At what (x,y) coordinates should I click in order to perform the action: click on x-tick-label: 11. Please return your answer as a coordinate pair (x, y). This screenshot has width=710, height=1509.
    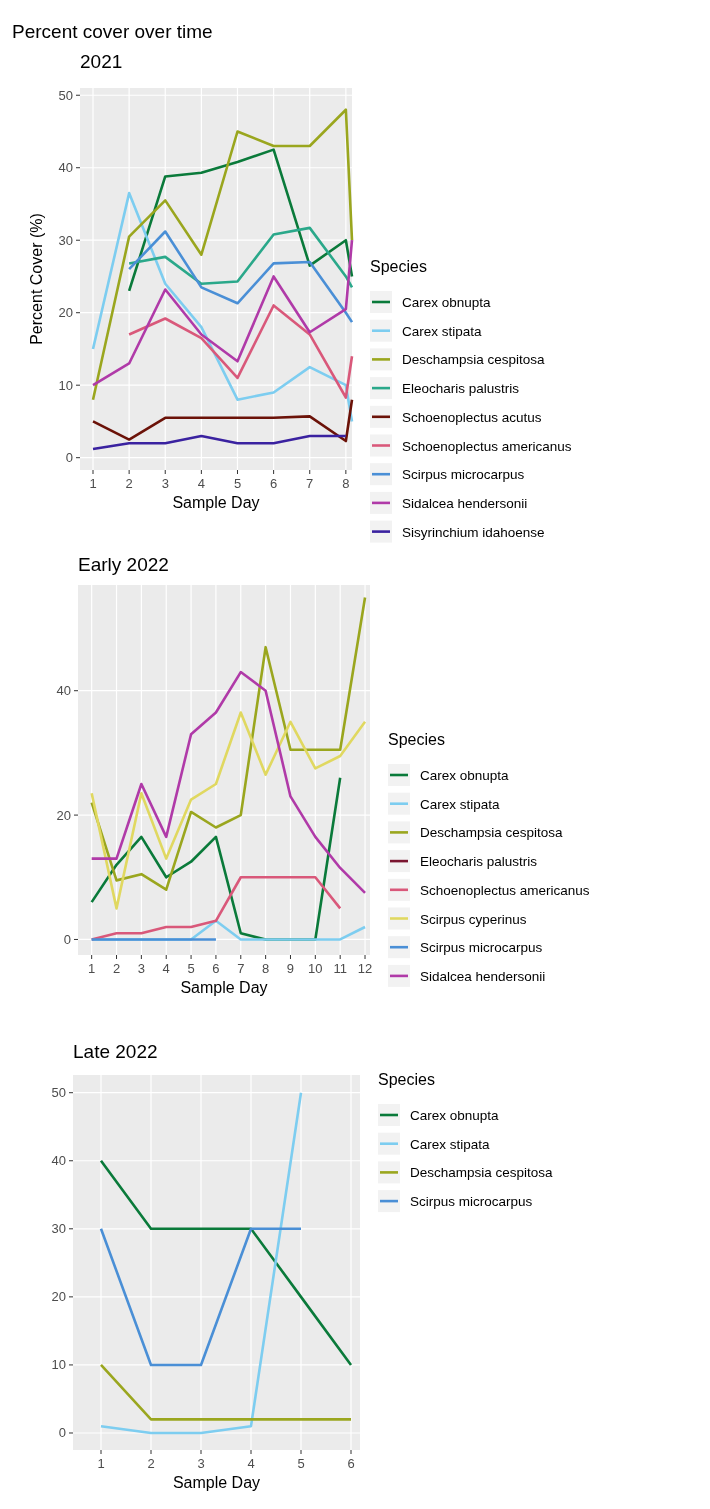
    Looking at the image, I should click on (340, 968).